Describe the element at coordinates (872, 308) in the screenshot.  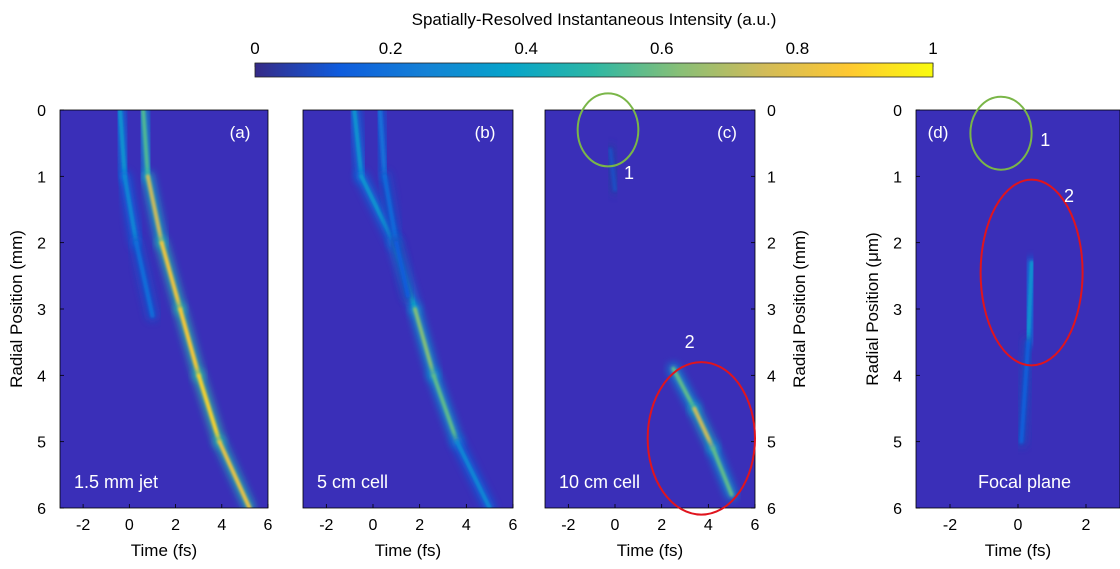
I see `y-axis-label: Radial Position (μm)` at that location.